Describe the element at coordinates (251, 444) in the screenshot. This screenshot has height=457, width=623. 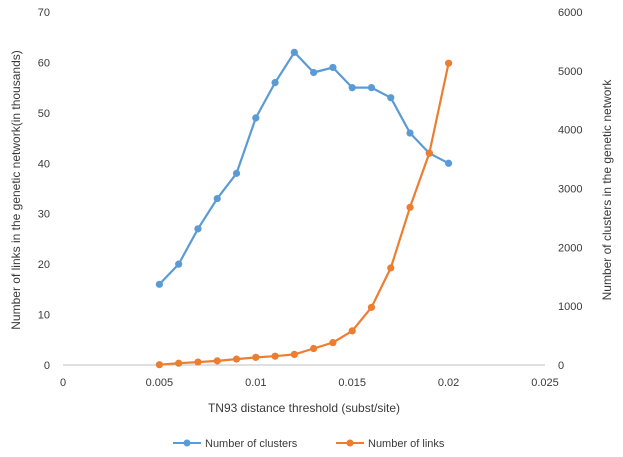
I see `legend-label-clusters: Number of clusters` at that location.